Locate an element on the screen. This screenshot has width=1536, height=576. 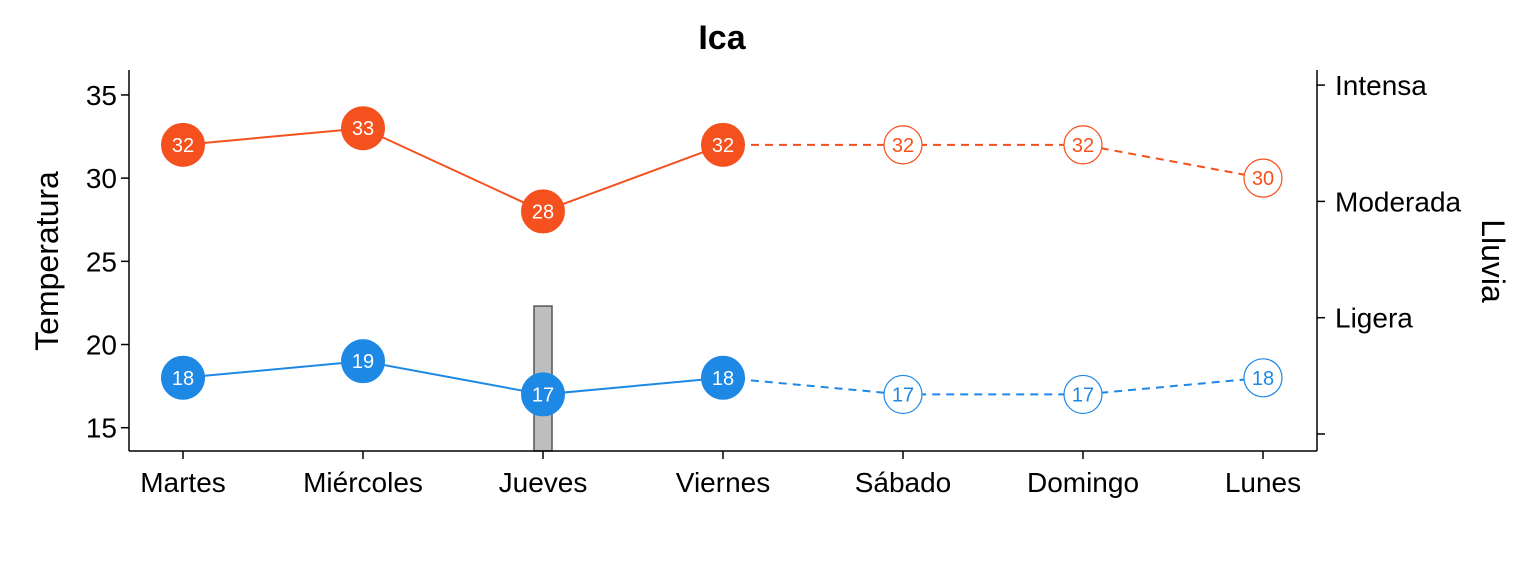
data-label: 33 is located at coordinates (363, 129).